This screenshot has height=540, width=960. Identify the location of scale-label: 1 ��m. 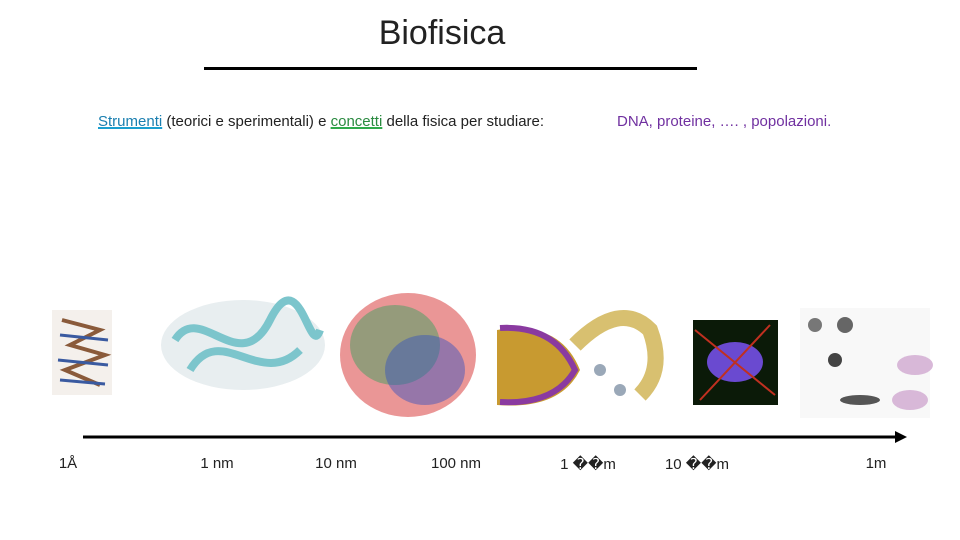
(588, 464).